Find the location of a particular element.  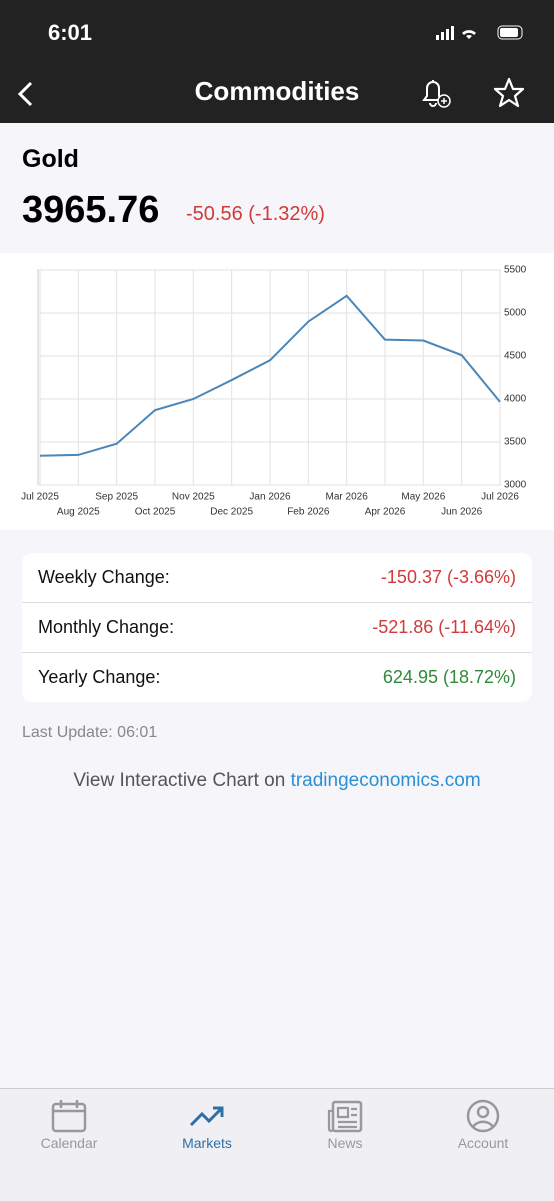

tab: Account is located at coordinates (483, 1120).